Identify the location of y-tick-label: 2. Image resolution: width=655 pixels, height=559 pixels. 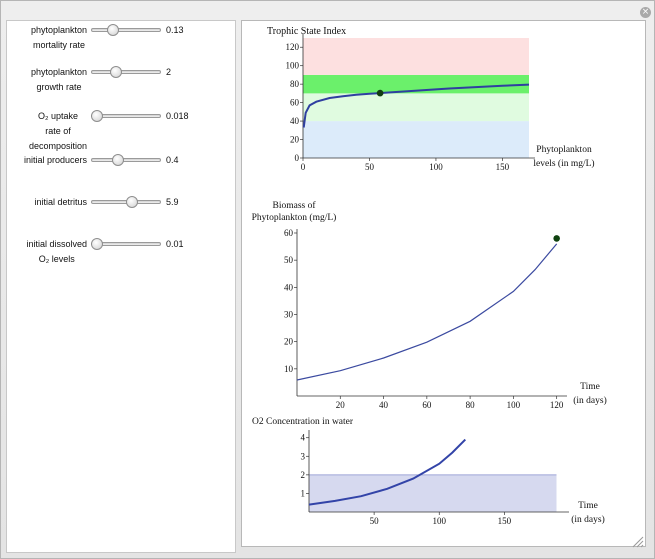
(303, 475).